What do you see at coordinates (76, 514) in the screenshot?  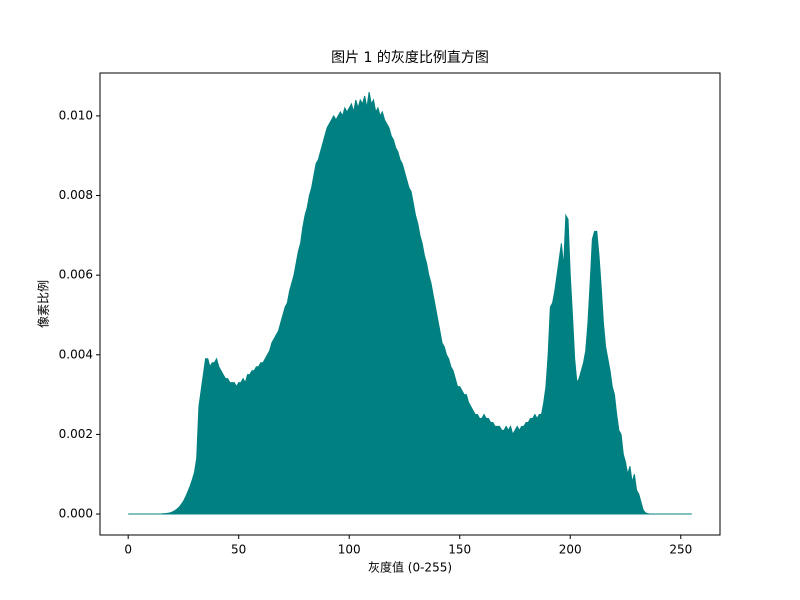 I see `y-tick-label: 0.000` at bounding box center [76, 514].